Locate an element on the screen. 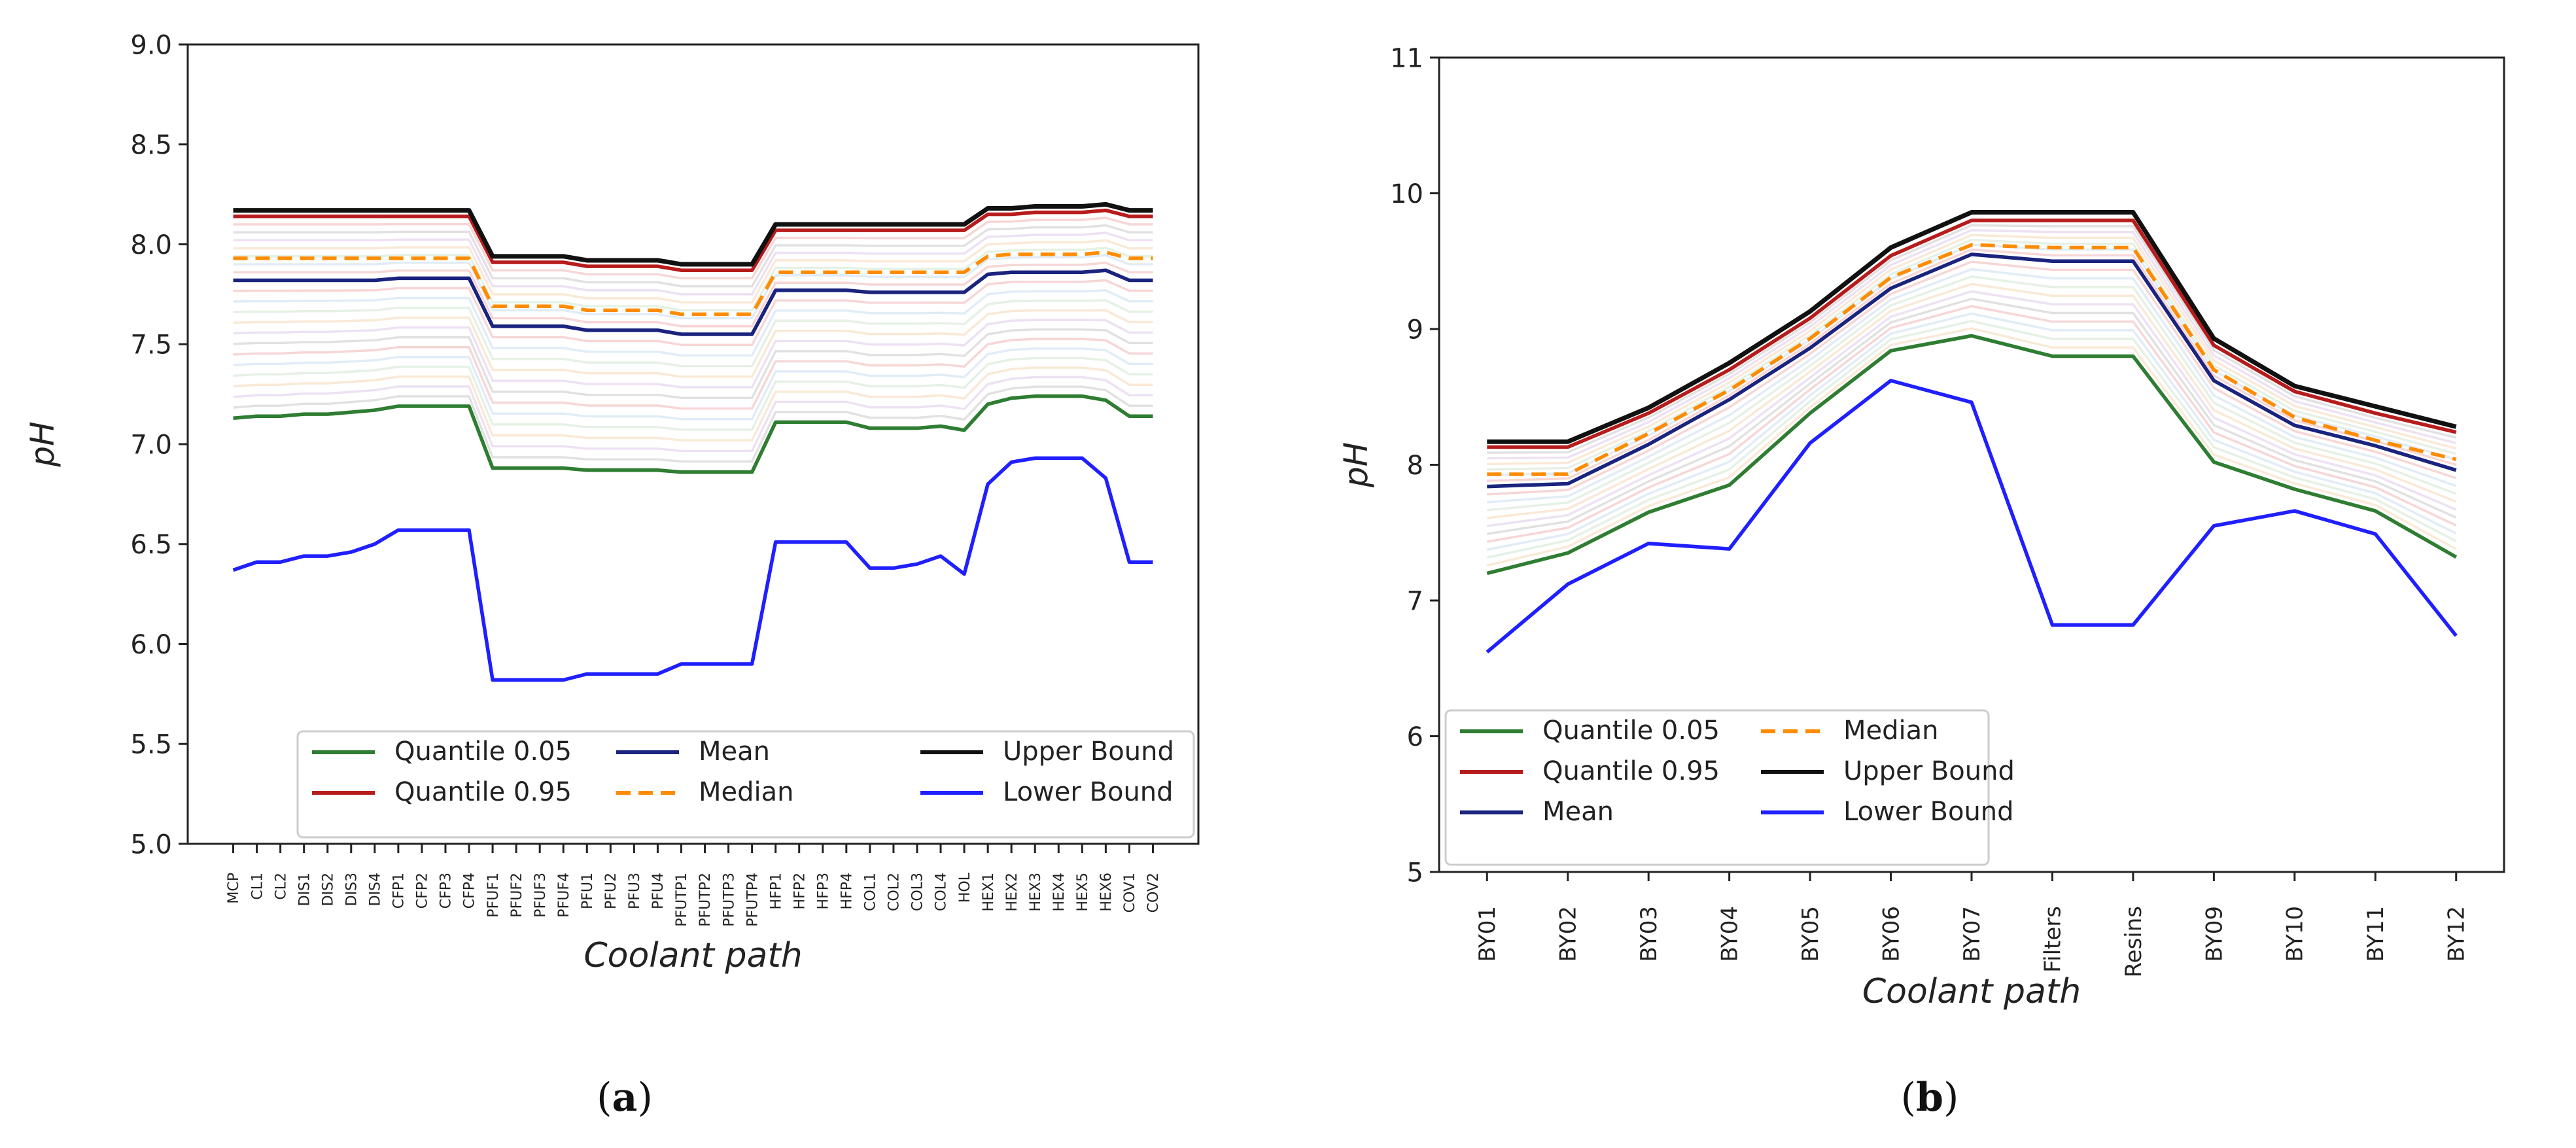  x-tick-label: PFUF3 is located at coordinates (540, 895).